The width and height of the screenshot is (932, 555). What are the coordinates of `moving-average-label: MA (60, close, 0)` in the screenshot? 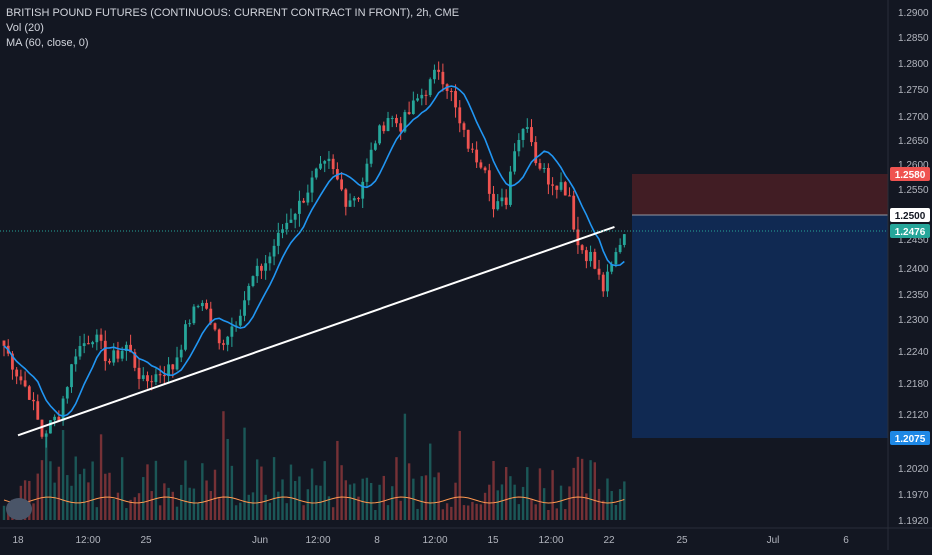 It's located at (47, 43).